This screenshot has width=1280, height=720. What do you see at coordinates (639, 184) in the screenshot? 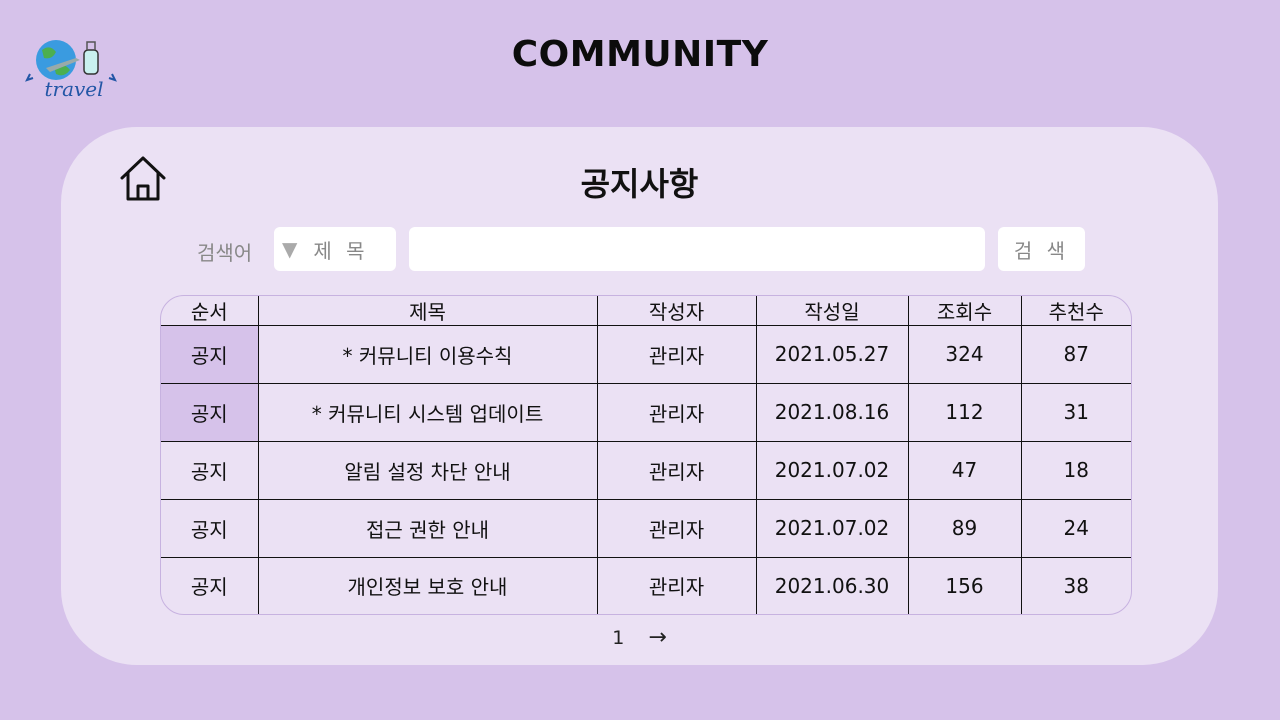
I see `section-title: 공지사항` at bounding box center [639, 184].